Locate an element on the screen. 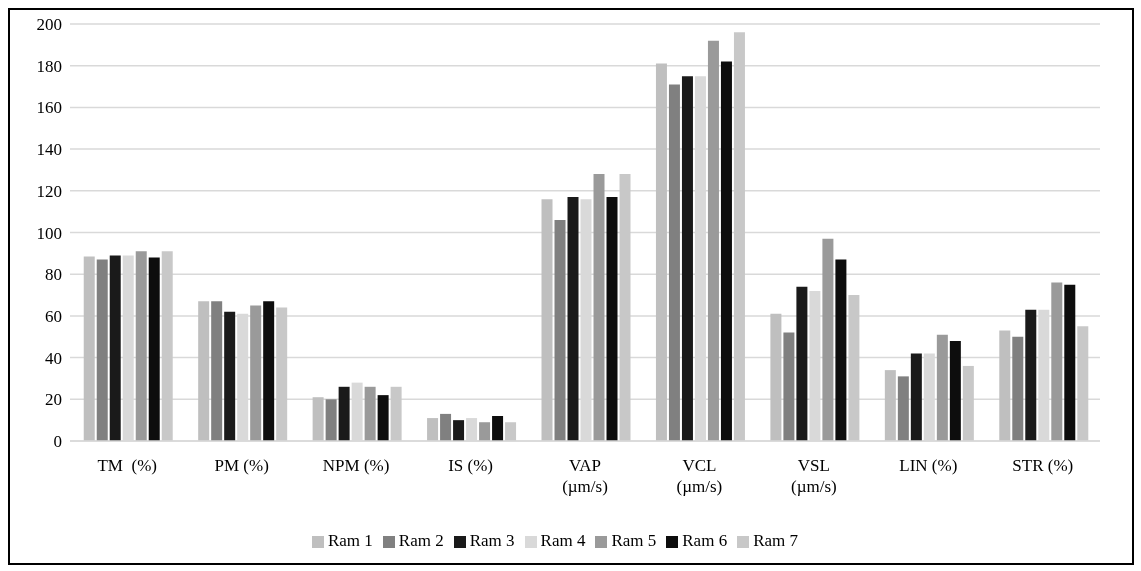 The width and height of the screenshot is (1141, 571). x-tick-label: VCL (µm/s) is located at coordinates (699, 476).